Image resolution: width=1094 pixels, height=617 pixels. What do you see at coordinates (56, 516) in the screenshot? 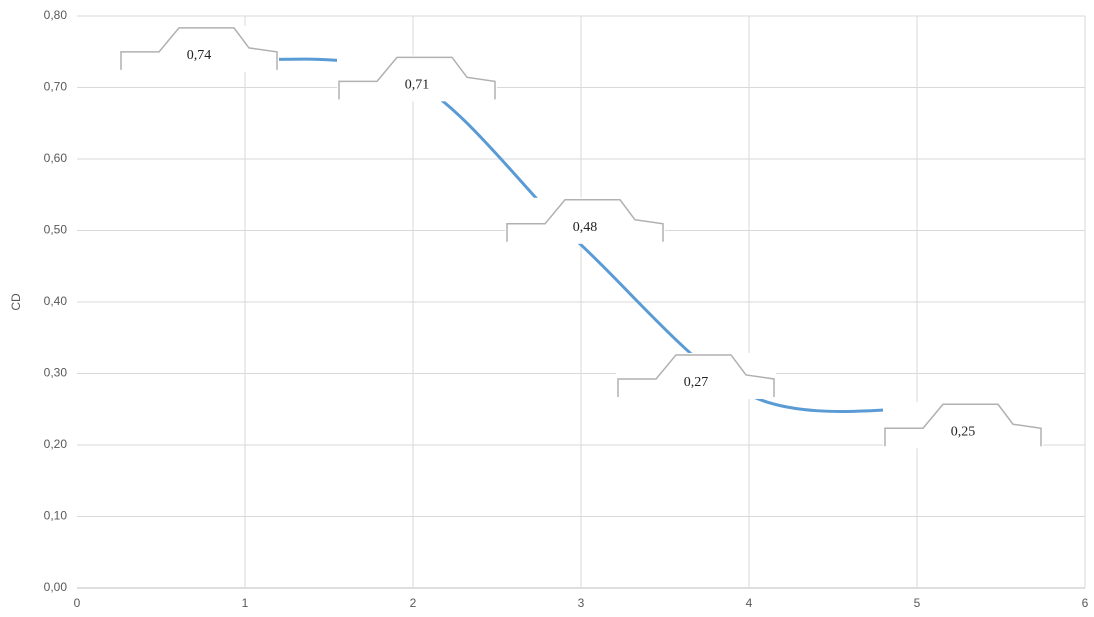
I see `y-tick-label: 0,10` at bounding box center [56, 516].